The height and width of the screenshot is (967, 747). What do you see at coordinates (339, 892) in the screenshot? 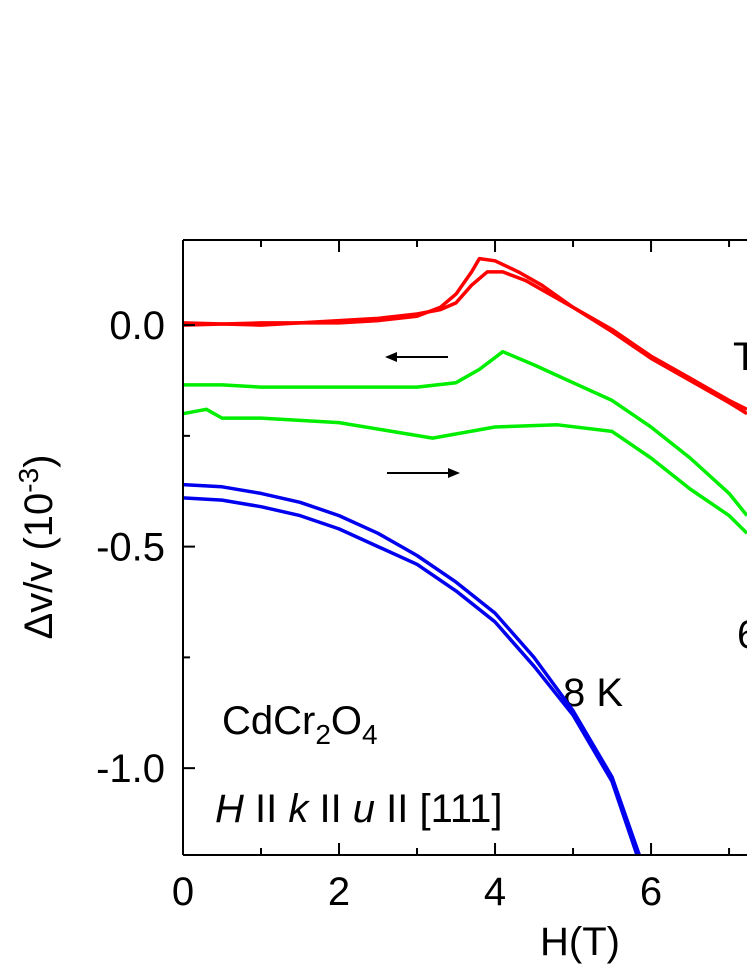
I see `x-tick-label: 2` at bounding box center [339, 892].